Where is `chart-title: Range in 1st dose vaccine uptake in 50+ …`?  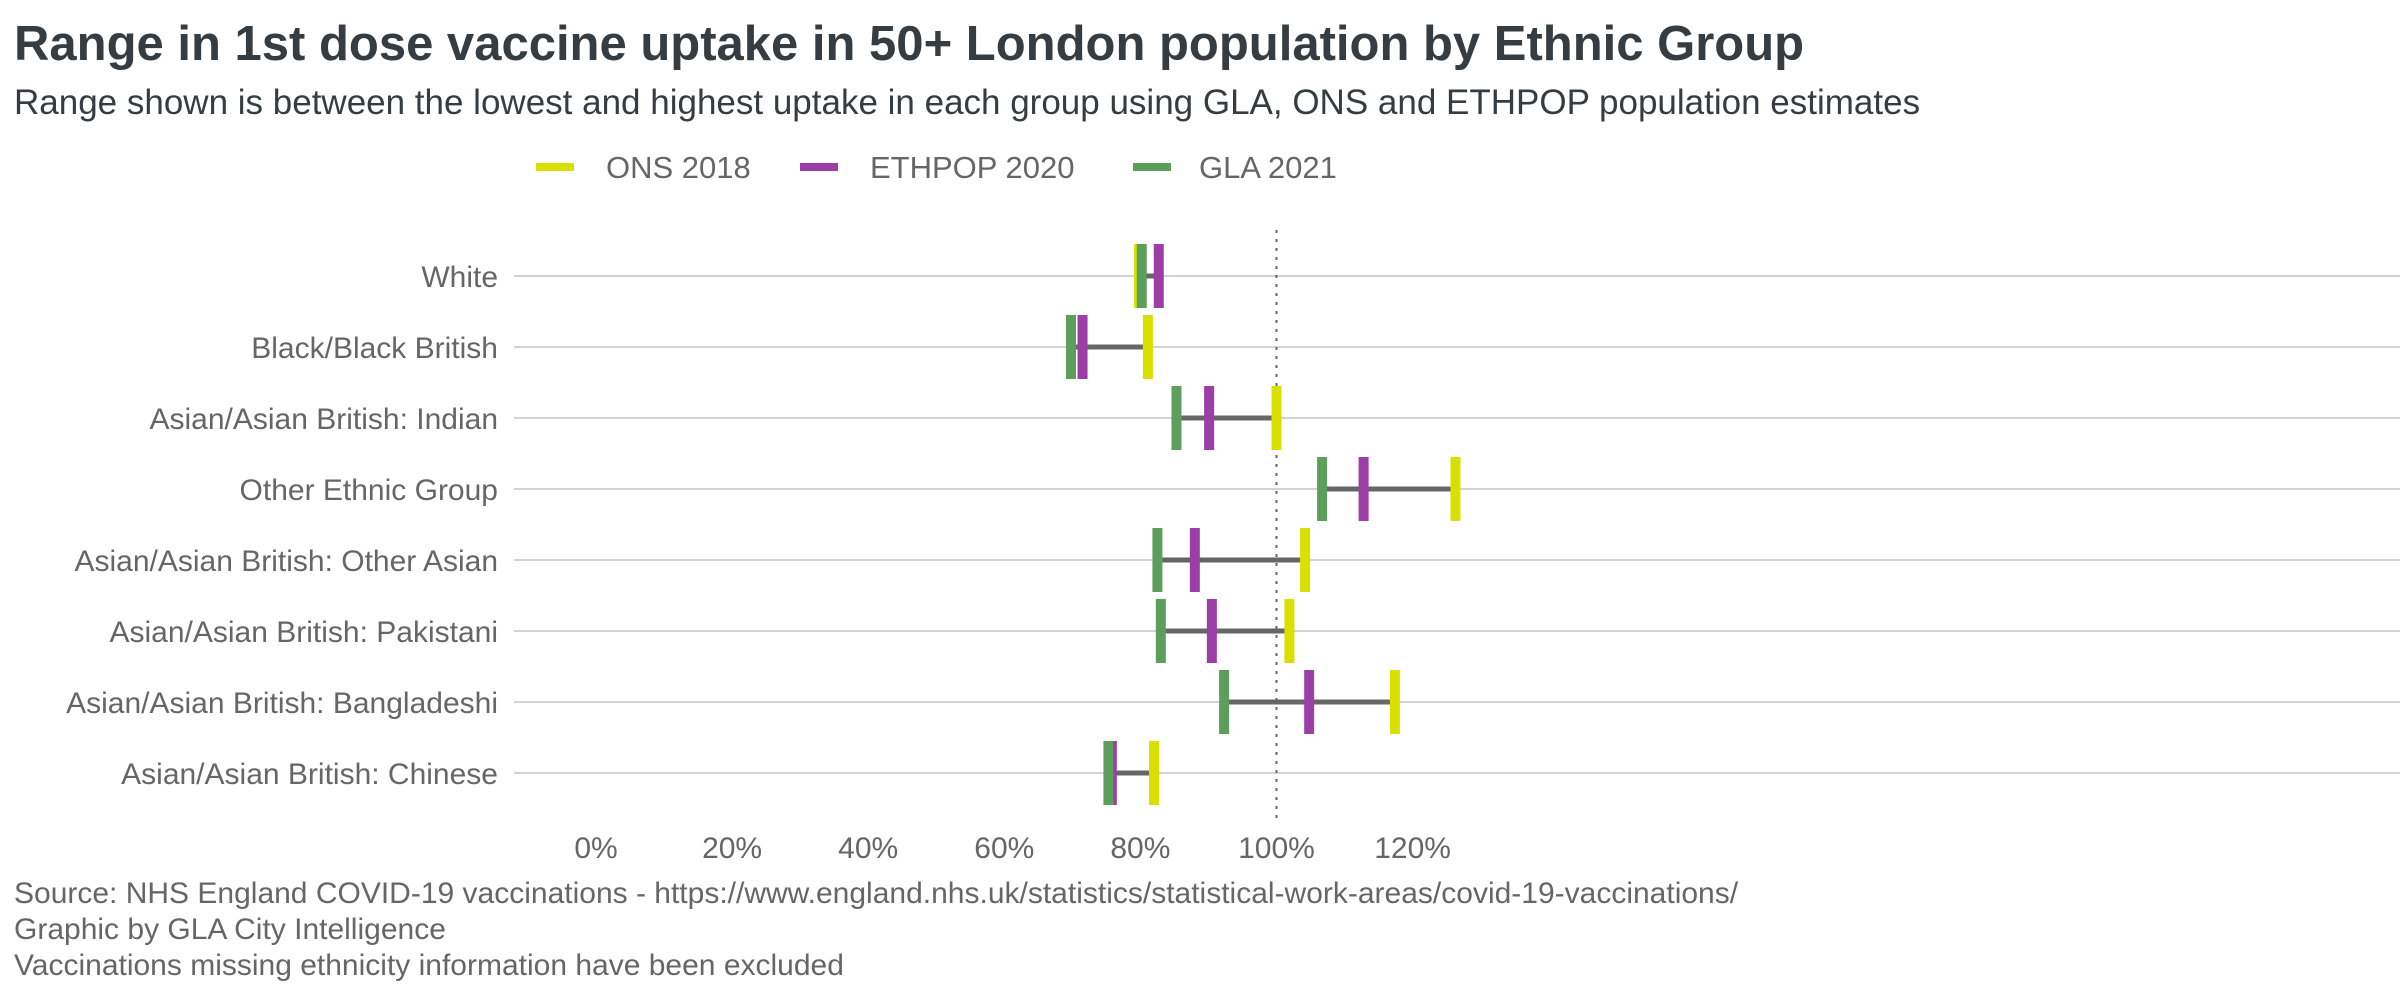 chart-title: Range in 1st dose vaccine uptake in 50+ … is located at coordinates (909, 44).